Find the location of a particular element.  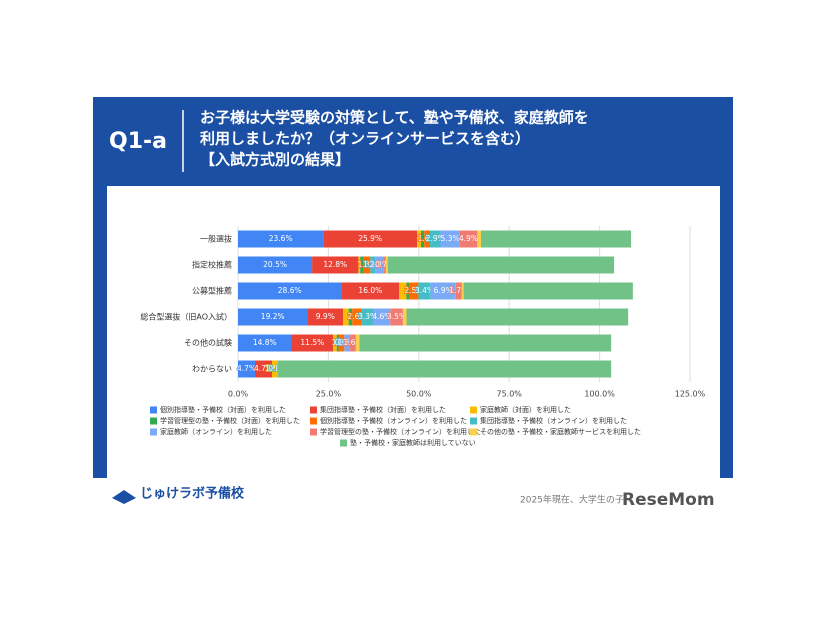

data-label: 20.5% is located at coordinates (275, 264).